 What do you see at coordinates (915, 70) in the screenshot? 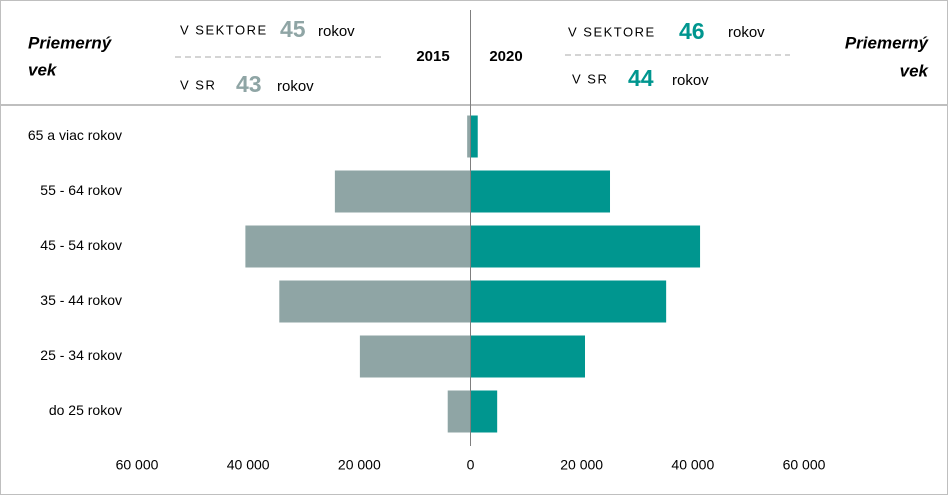
I see `title-right: vek` at bounding box center [915, 70].